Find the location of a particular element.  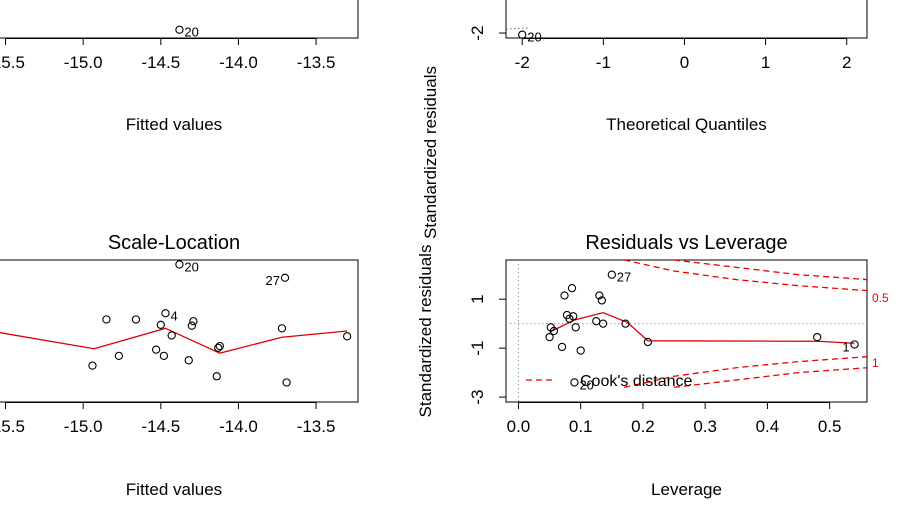

legend-cook-label: Cook's distance is located at coordinates (636, 381).